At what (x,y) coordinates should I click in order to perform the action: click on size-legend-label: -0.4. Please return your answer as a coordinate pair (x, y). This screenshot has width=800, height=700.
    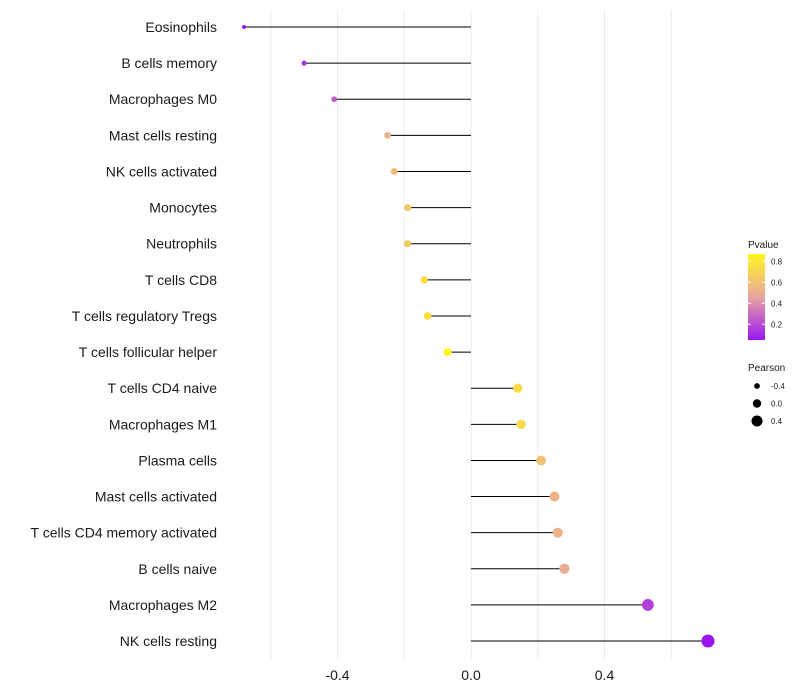
    Looking at the image, I should click on (778, 386).